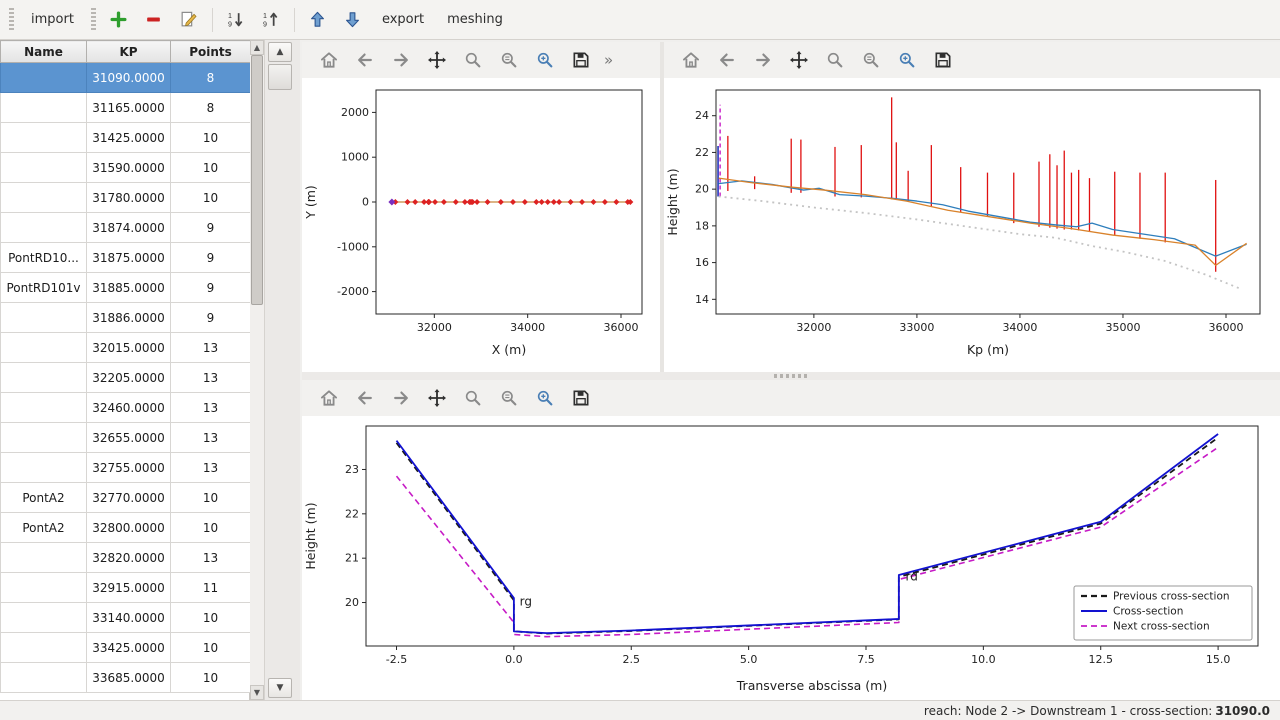  I want to click on table-row: 33425.0000 10, so click(125, 647).